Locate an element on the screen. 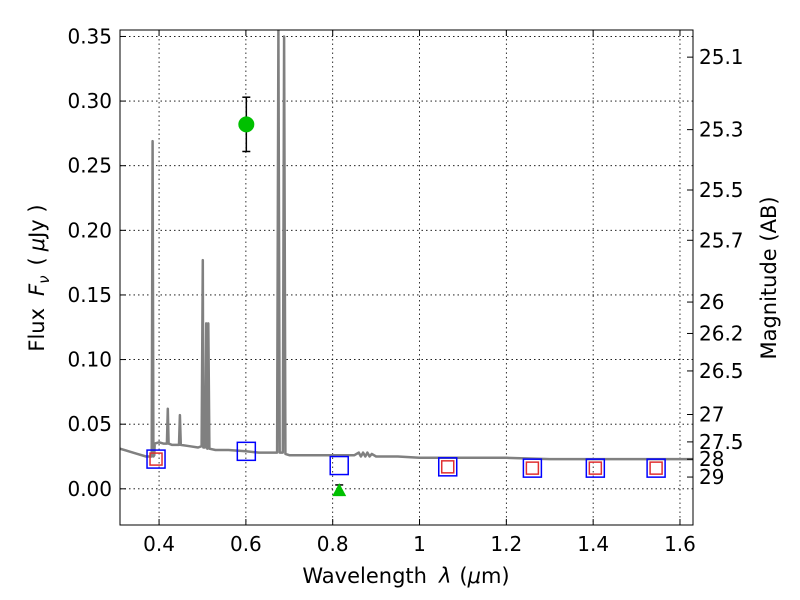 The height and width of the screenshot is (600, 800). x-tick-label: 1.6 is located at coordinates (680, 544).